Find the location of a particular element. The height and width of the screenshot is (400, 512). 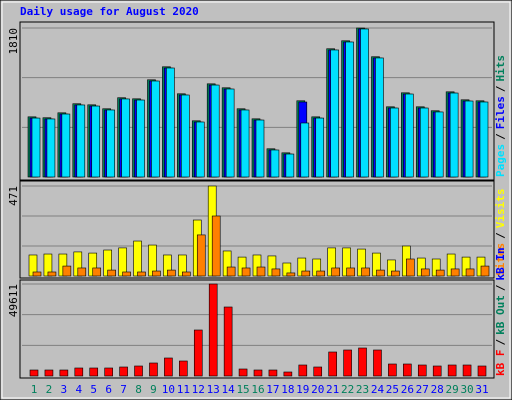

x-tick-label: 3 is located at coordinates (64, 389).